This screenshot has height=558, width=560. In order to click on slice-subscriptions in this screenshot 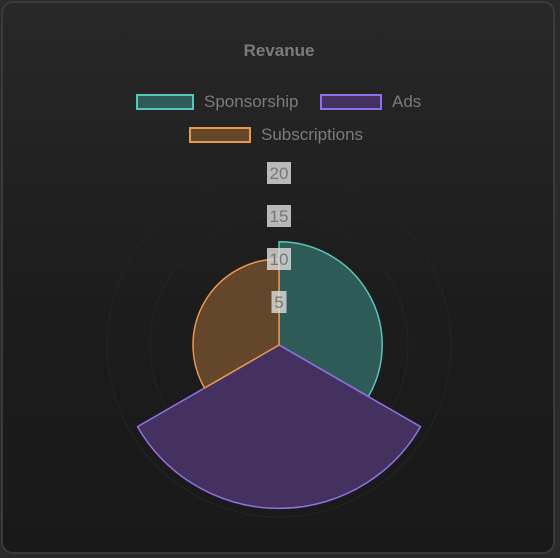, I will do `click(236, 323)`.